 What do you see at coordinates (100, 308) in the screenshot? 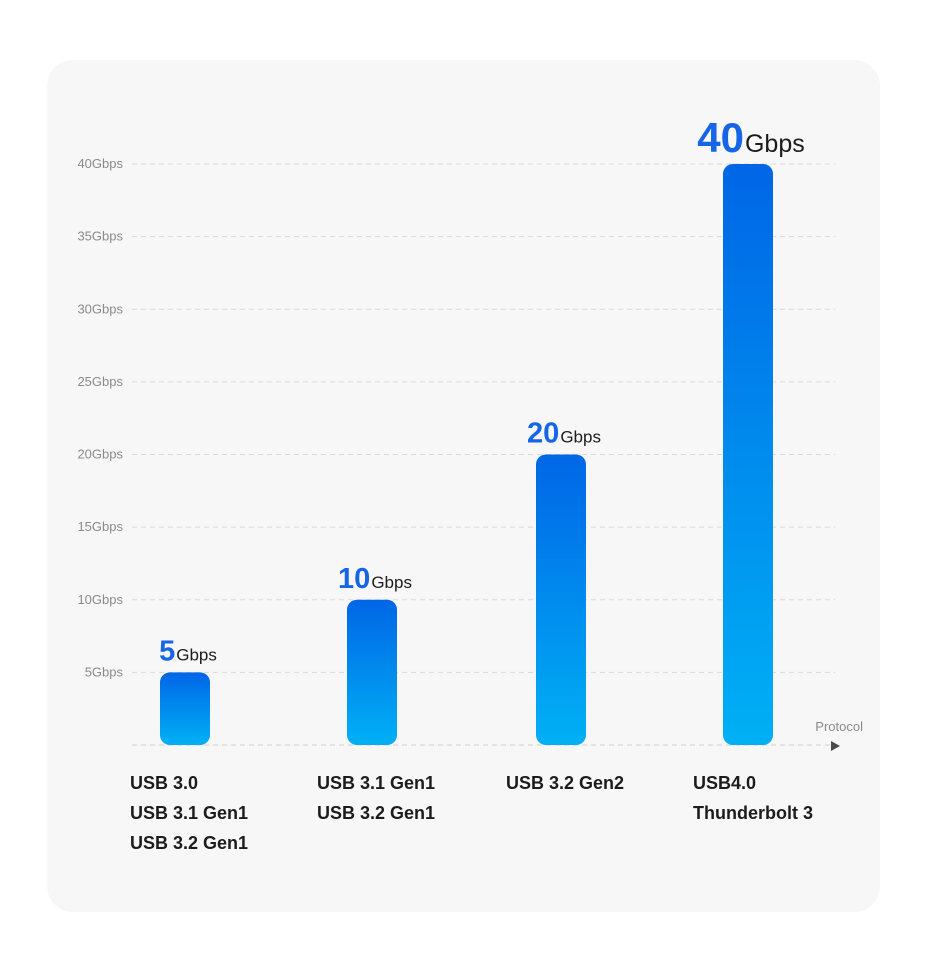
I see `y-tick-label: 30Gbps` at bounding box center [100, 308].